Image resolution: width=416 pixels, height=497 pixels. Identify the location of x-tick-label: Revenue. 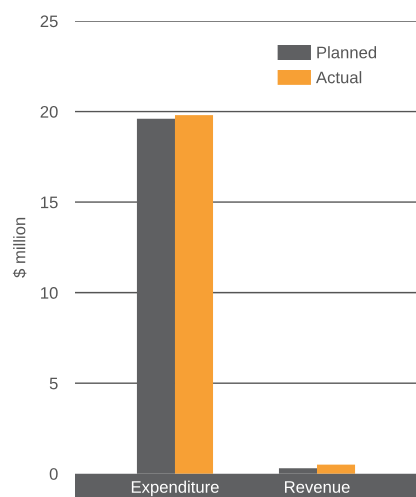
(317, 487).